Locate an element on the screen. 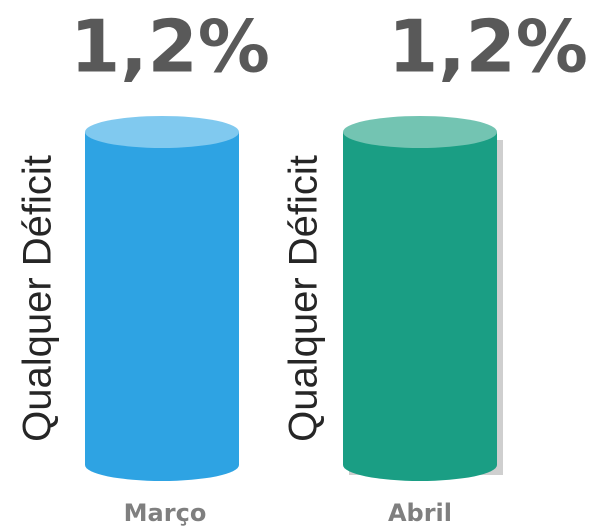 The width and height of the screenshot is (605, 531). category-label: Abril is located at coordinates (420, 513).